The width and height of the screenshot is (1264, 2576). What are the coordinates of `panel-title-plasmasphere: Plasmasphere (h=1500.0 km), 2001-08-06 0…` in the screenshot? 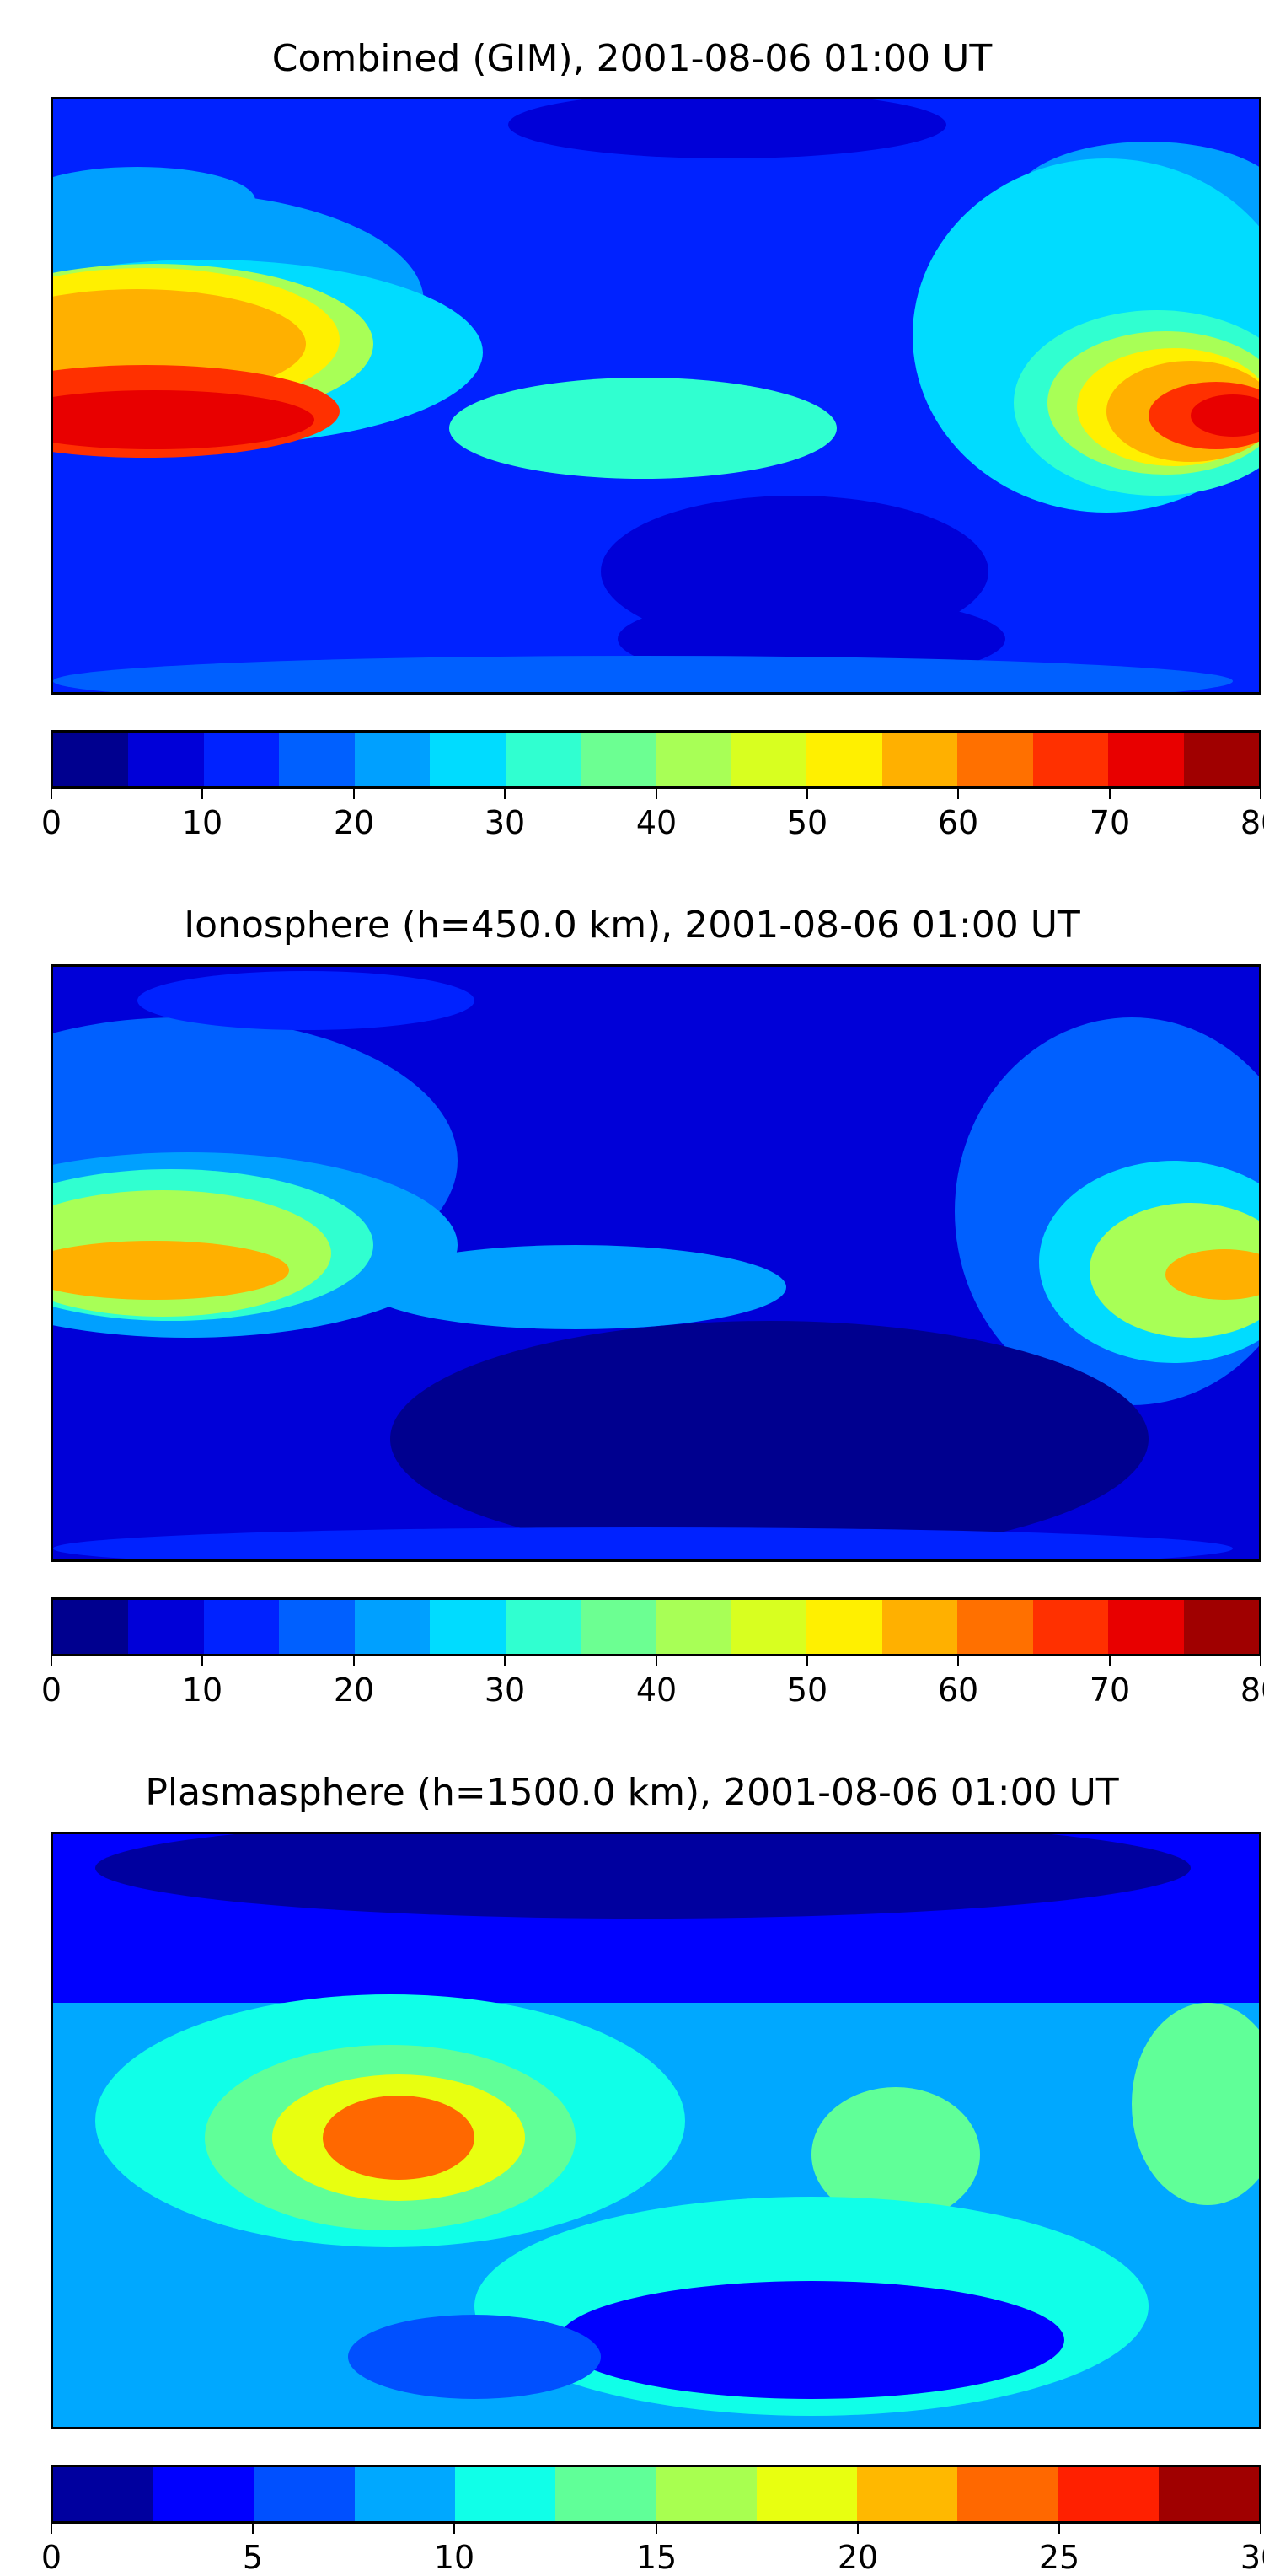 It's located at (632, 1792).